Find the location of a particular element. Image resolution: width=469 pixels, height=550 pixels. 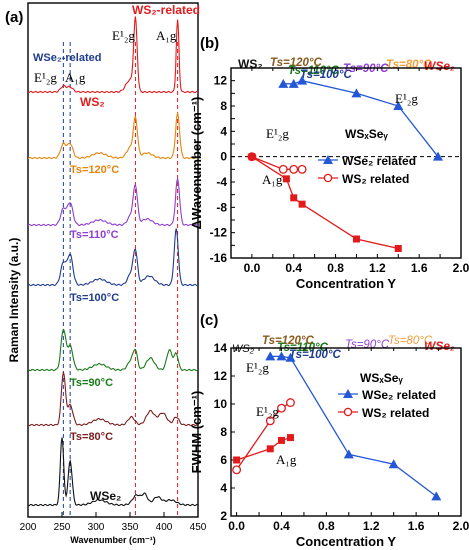

panel-b-label: (b) is located at coordinates (209, 43).